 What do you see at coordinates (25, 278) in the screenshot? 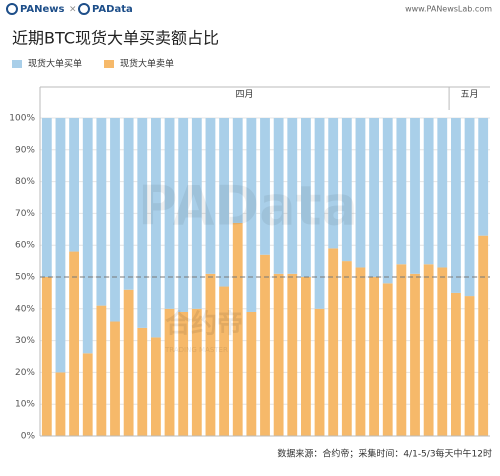
I see `y-tick-label: 50%` at bounding box center [25, 278].